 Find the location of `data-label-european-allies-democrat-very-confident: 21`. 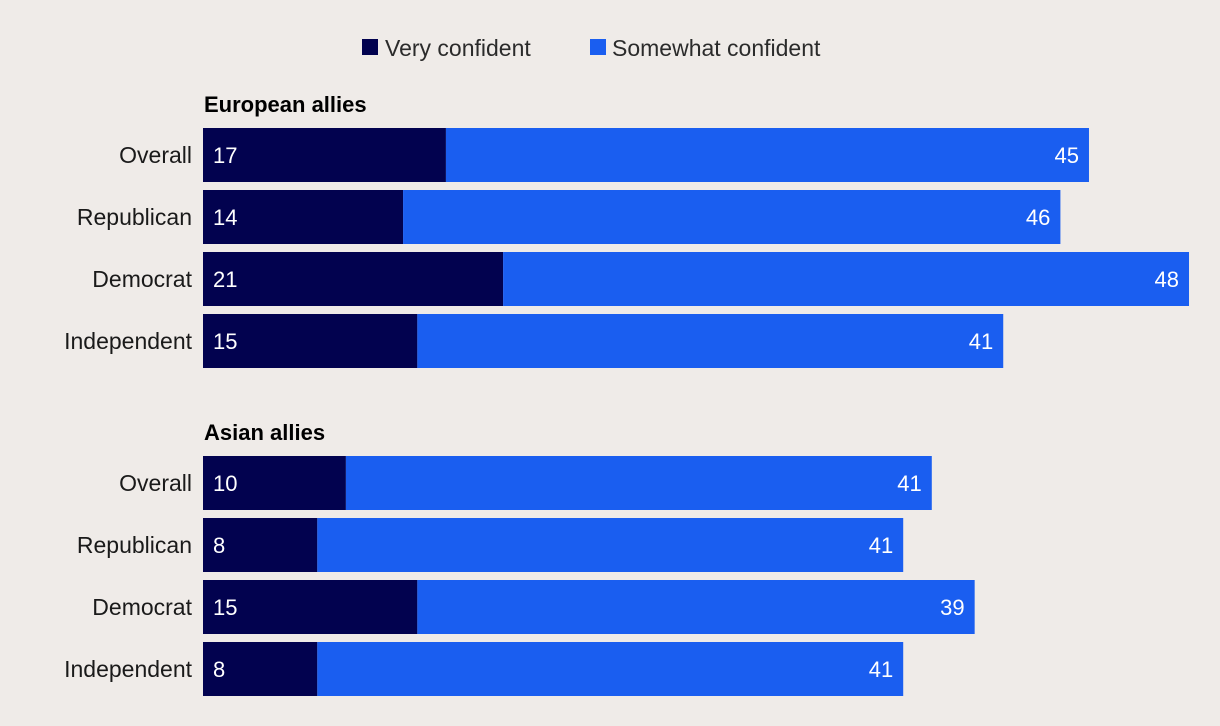

data-label-european-allies-democrat-very-confident: 21 is located at coordinates (225, 279).